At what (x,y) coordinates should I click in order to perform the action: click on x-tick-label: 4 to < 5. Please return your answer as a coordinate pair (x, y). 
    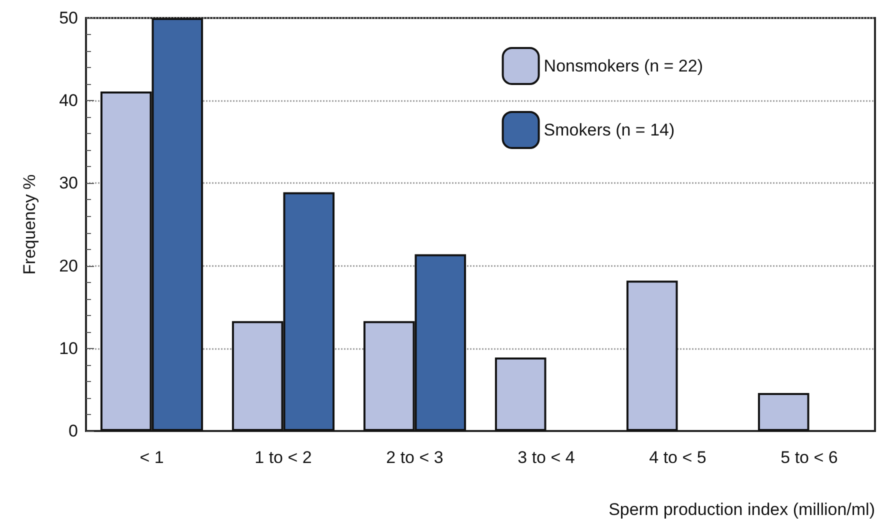
    Looking at the image, I should click on (677, 457).